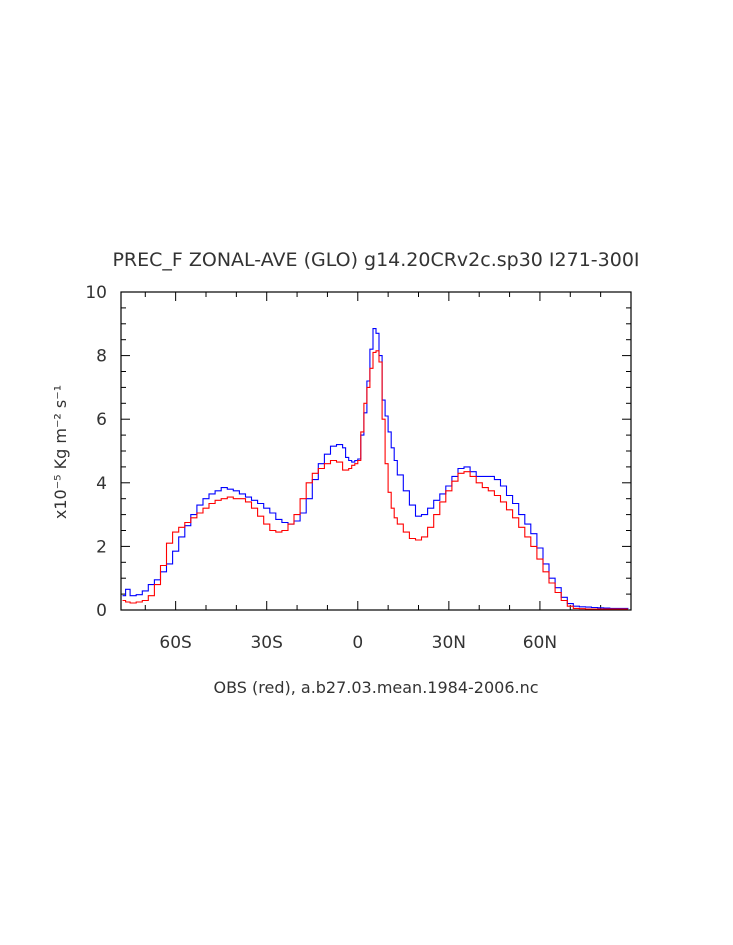  What do you see at coordinates (101, 611) in the screenshot?
I see `y-tick-label: 0` at bounding box center [101, 611].